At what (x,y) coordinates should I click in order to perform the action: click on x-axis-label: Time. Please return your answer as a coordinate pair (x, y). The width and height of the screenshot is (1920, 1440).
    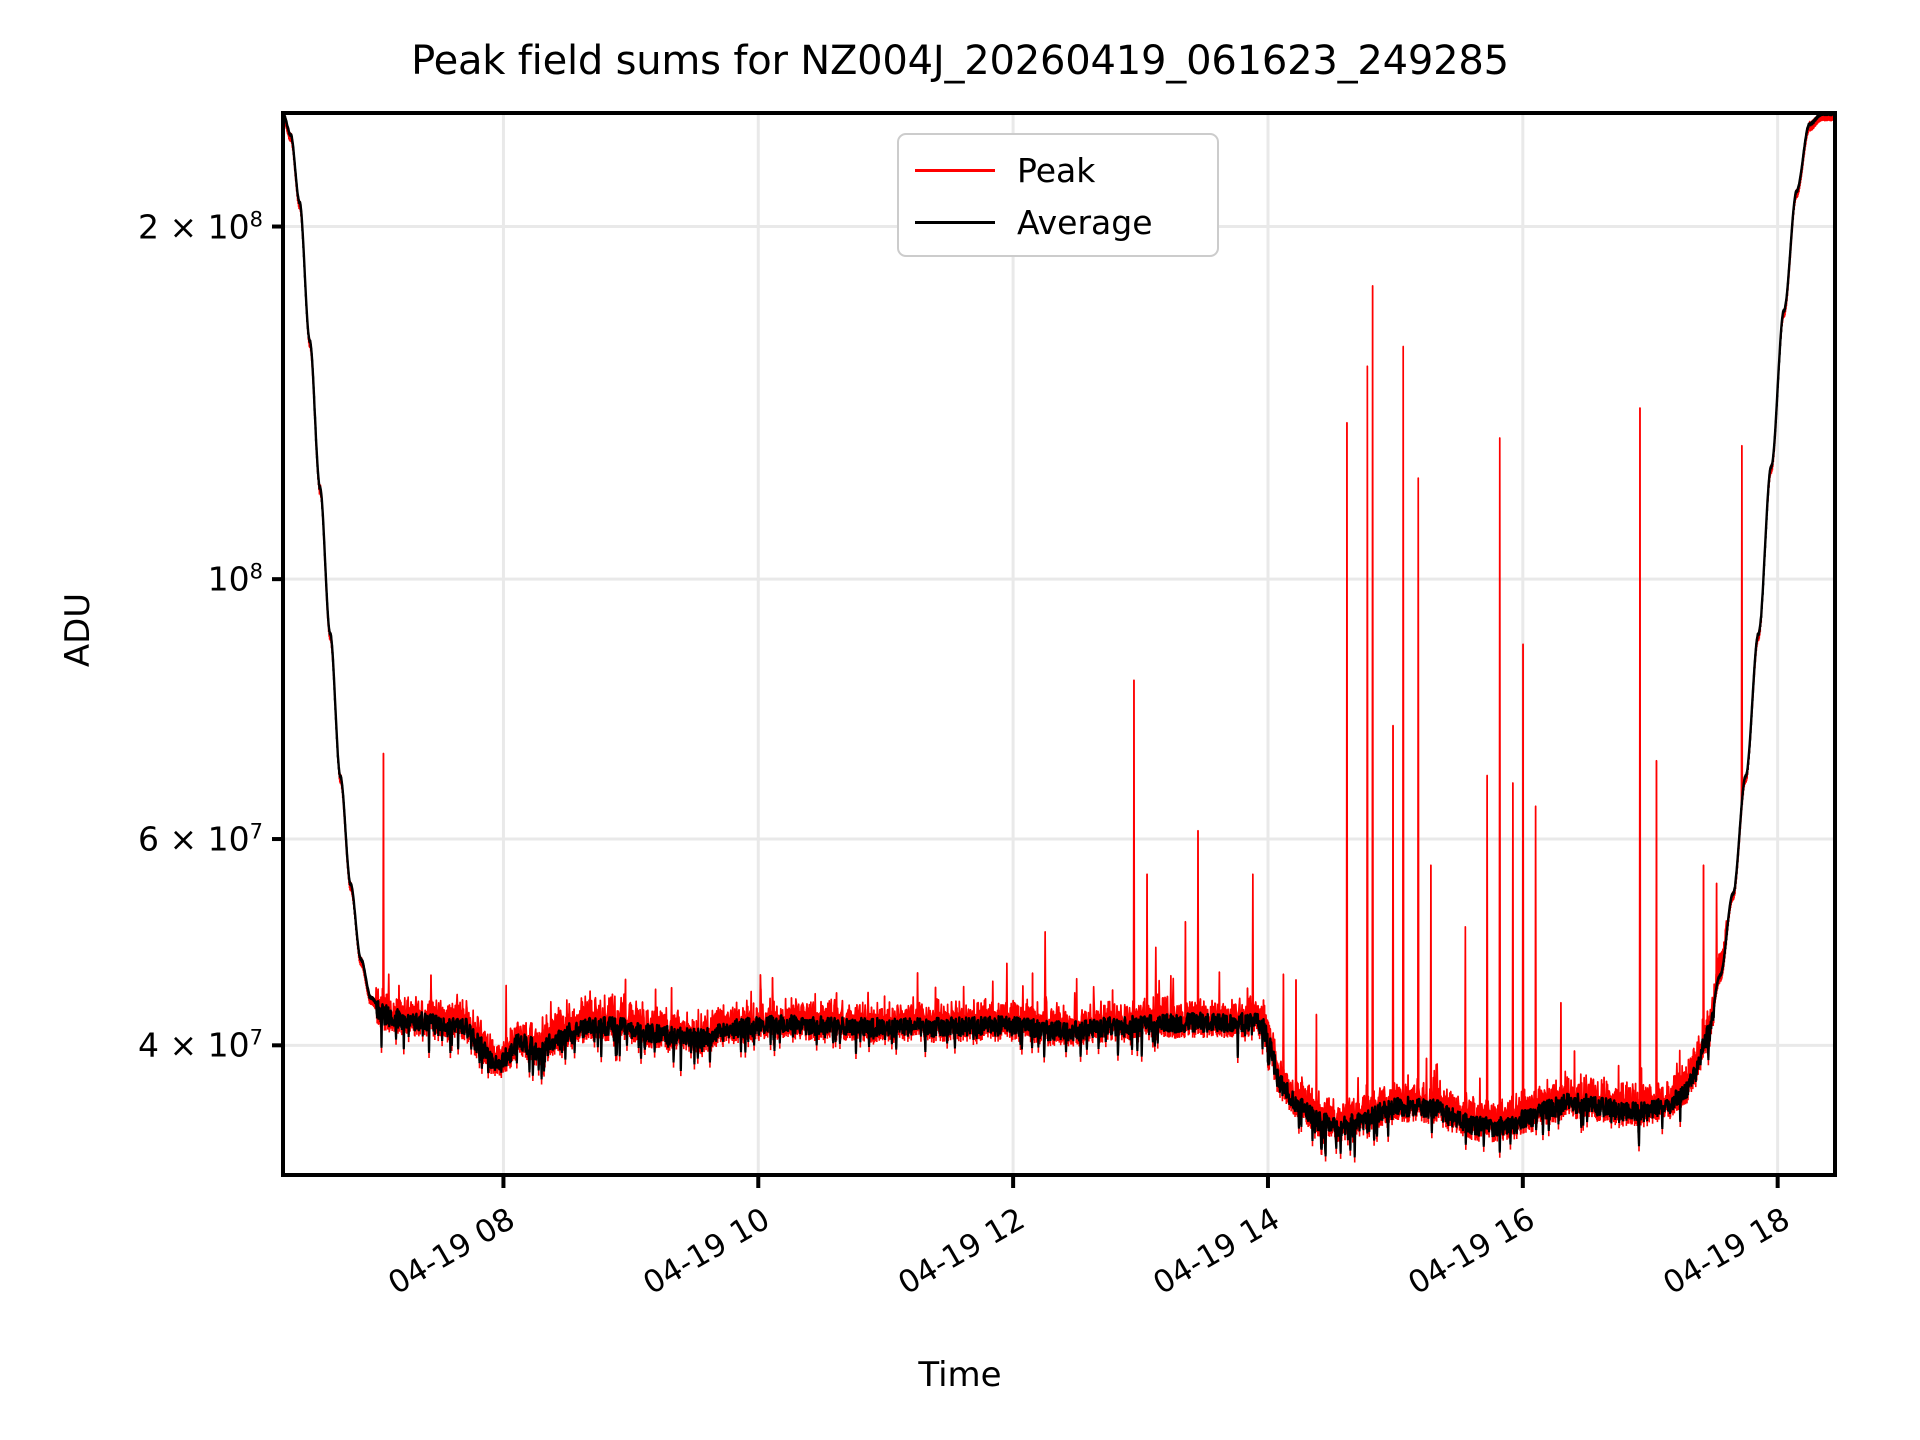
    Looking at the image, I should click on (960, 1375).